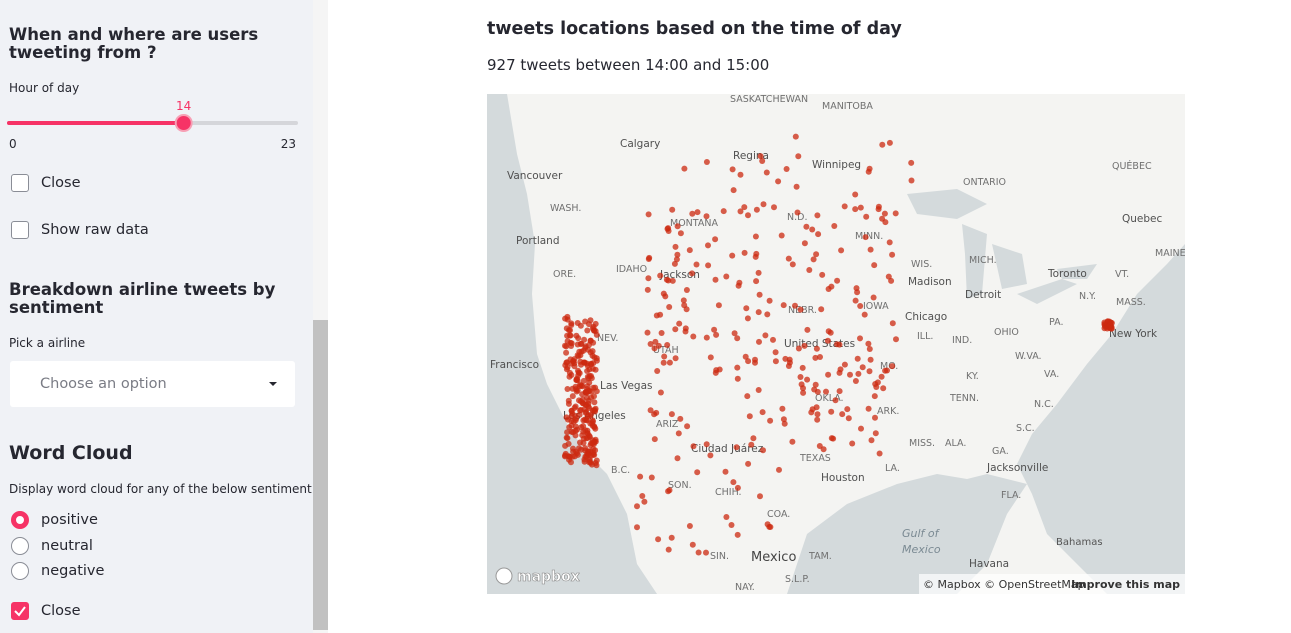 Image resolution: width=1291 pixels, height=633 pixels. What do you see at coordinates (869, 236) in the screenshot?
I see `map-label: MINN.` at bounding box center [869, 236].